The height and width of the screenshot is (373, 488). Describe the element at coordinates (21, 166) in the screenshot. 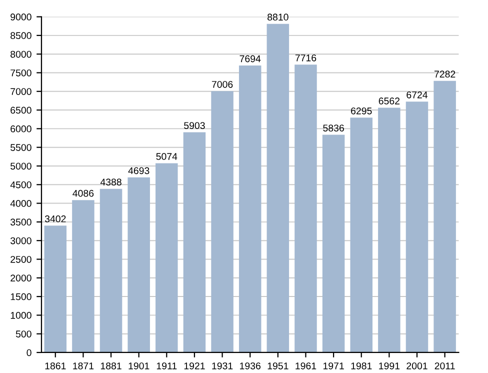

I see `y-tick-label: 5000` at that location.